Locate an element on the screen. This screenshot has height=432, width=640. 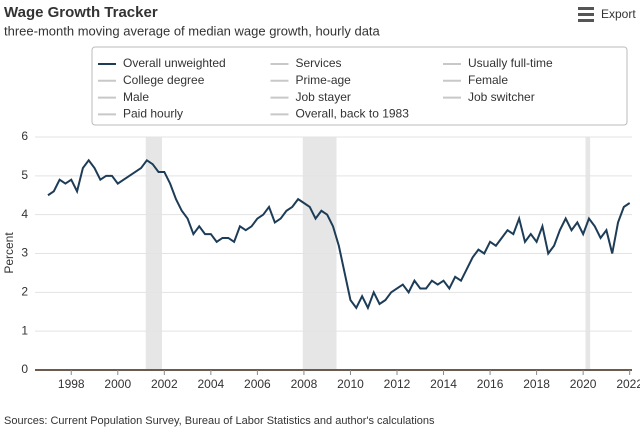
y-tick-label: 1 is located at coordinates (24, 330).